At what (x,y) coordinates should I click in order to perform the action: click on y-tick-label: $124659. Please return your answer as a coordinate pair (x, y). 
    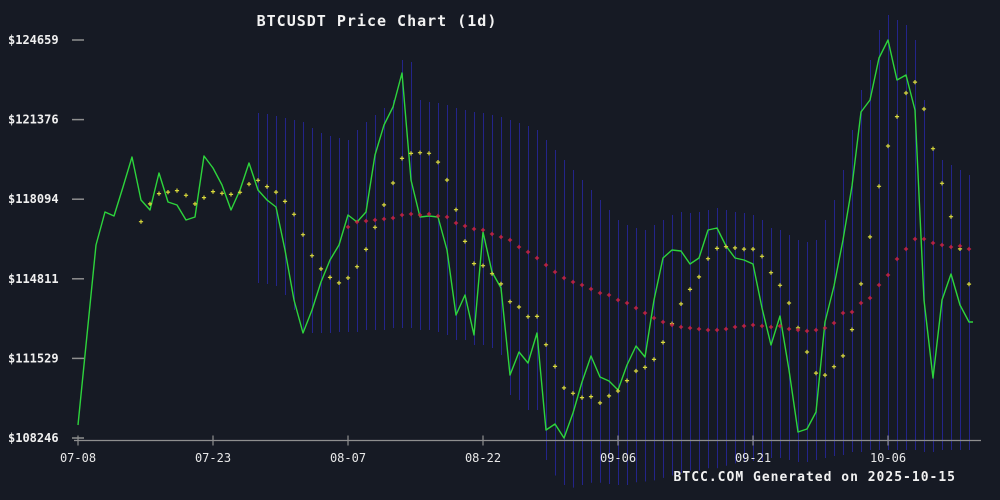
    Looking at the image, I should click on (33, 40).